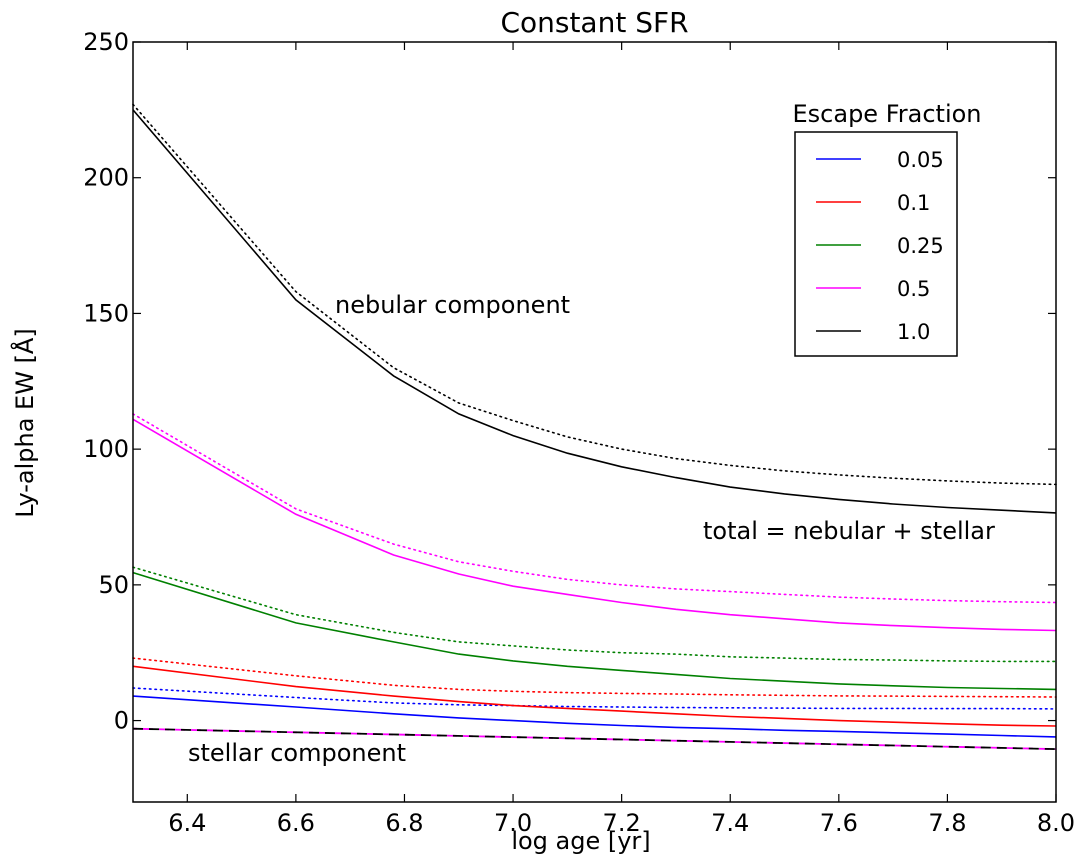 This screenshot has width=1084, height=863. I want to click on x-tick-label: 8.0, so click(1056, 823).